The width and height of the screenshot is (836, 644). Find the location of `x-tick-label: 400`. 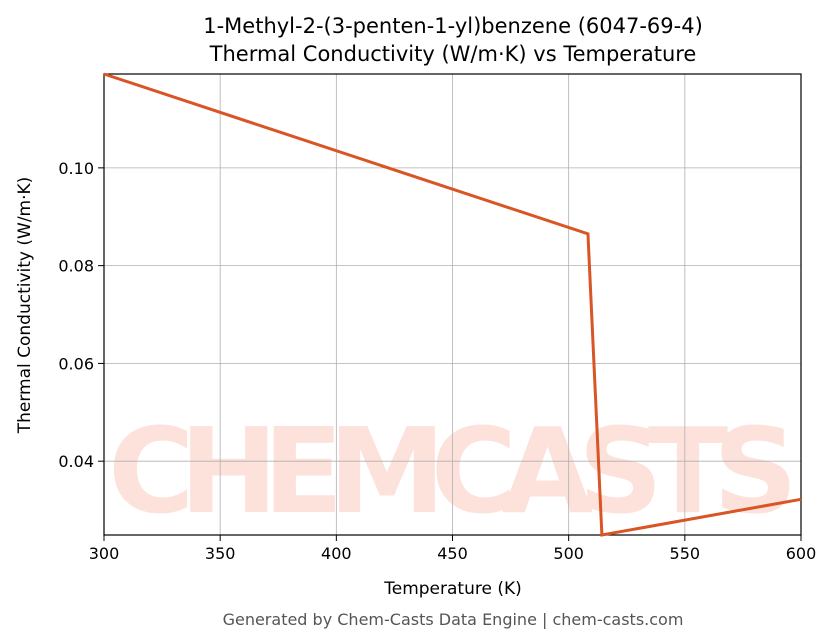

x-tick-label: 400 is located at coordinates (336, 553).